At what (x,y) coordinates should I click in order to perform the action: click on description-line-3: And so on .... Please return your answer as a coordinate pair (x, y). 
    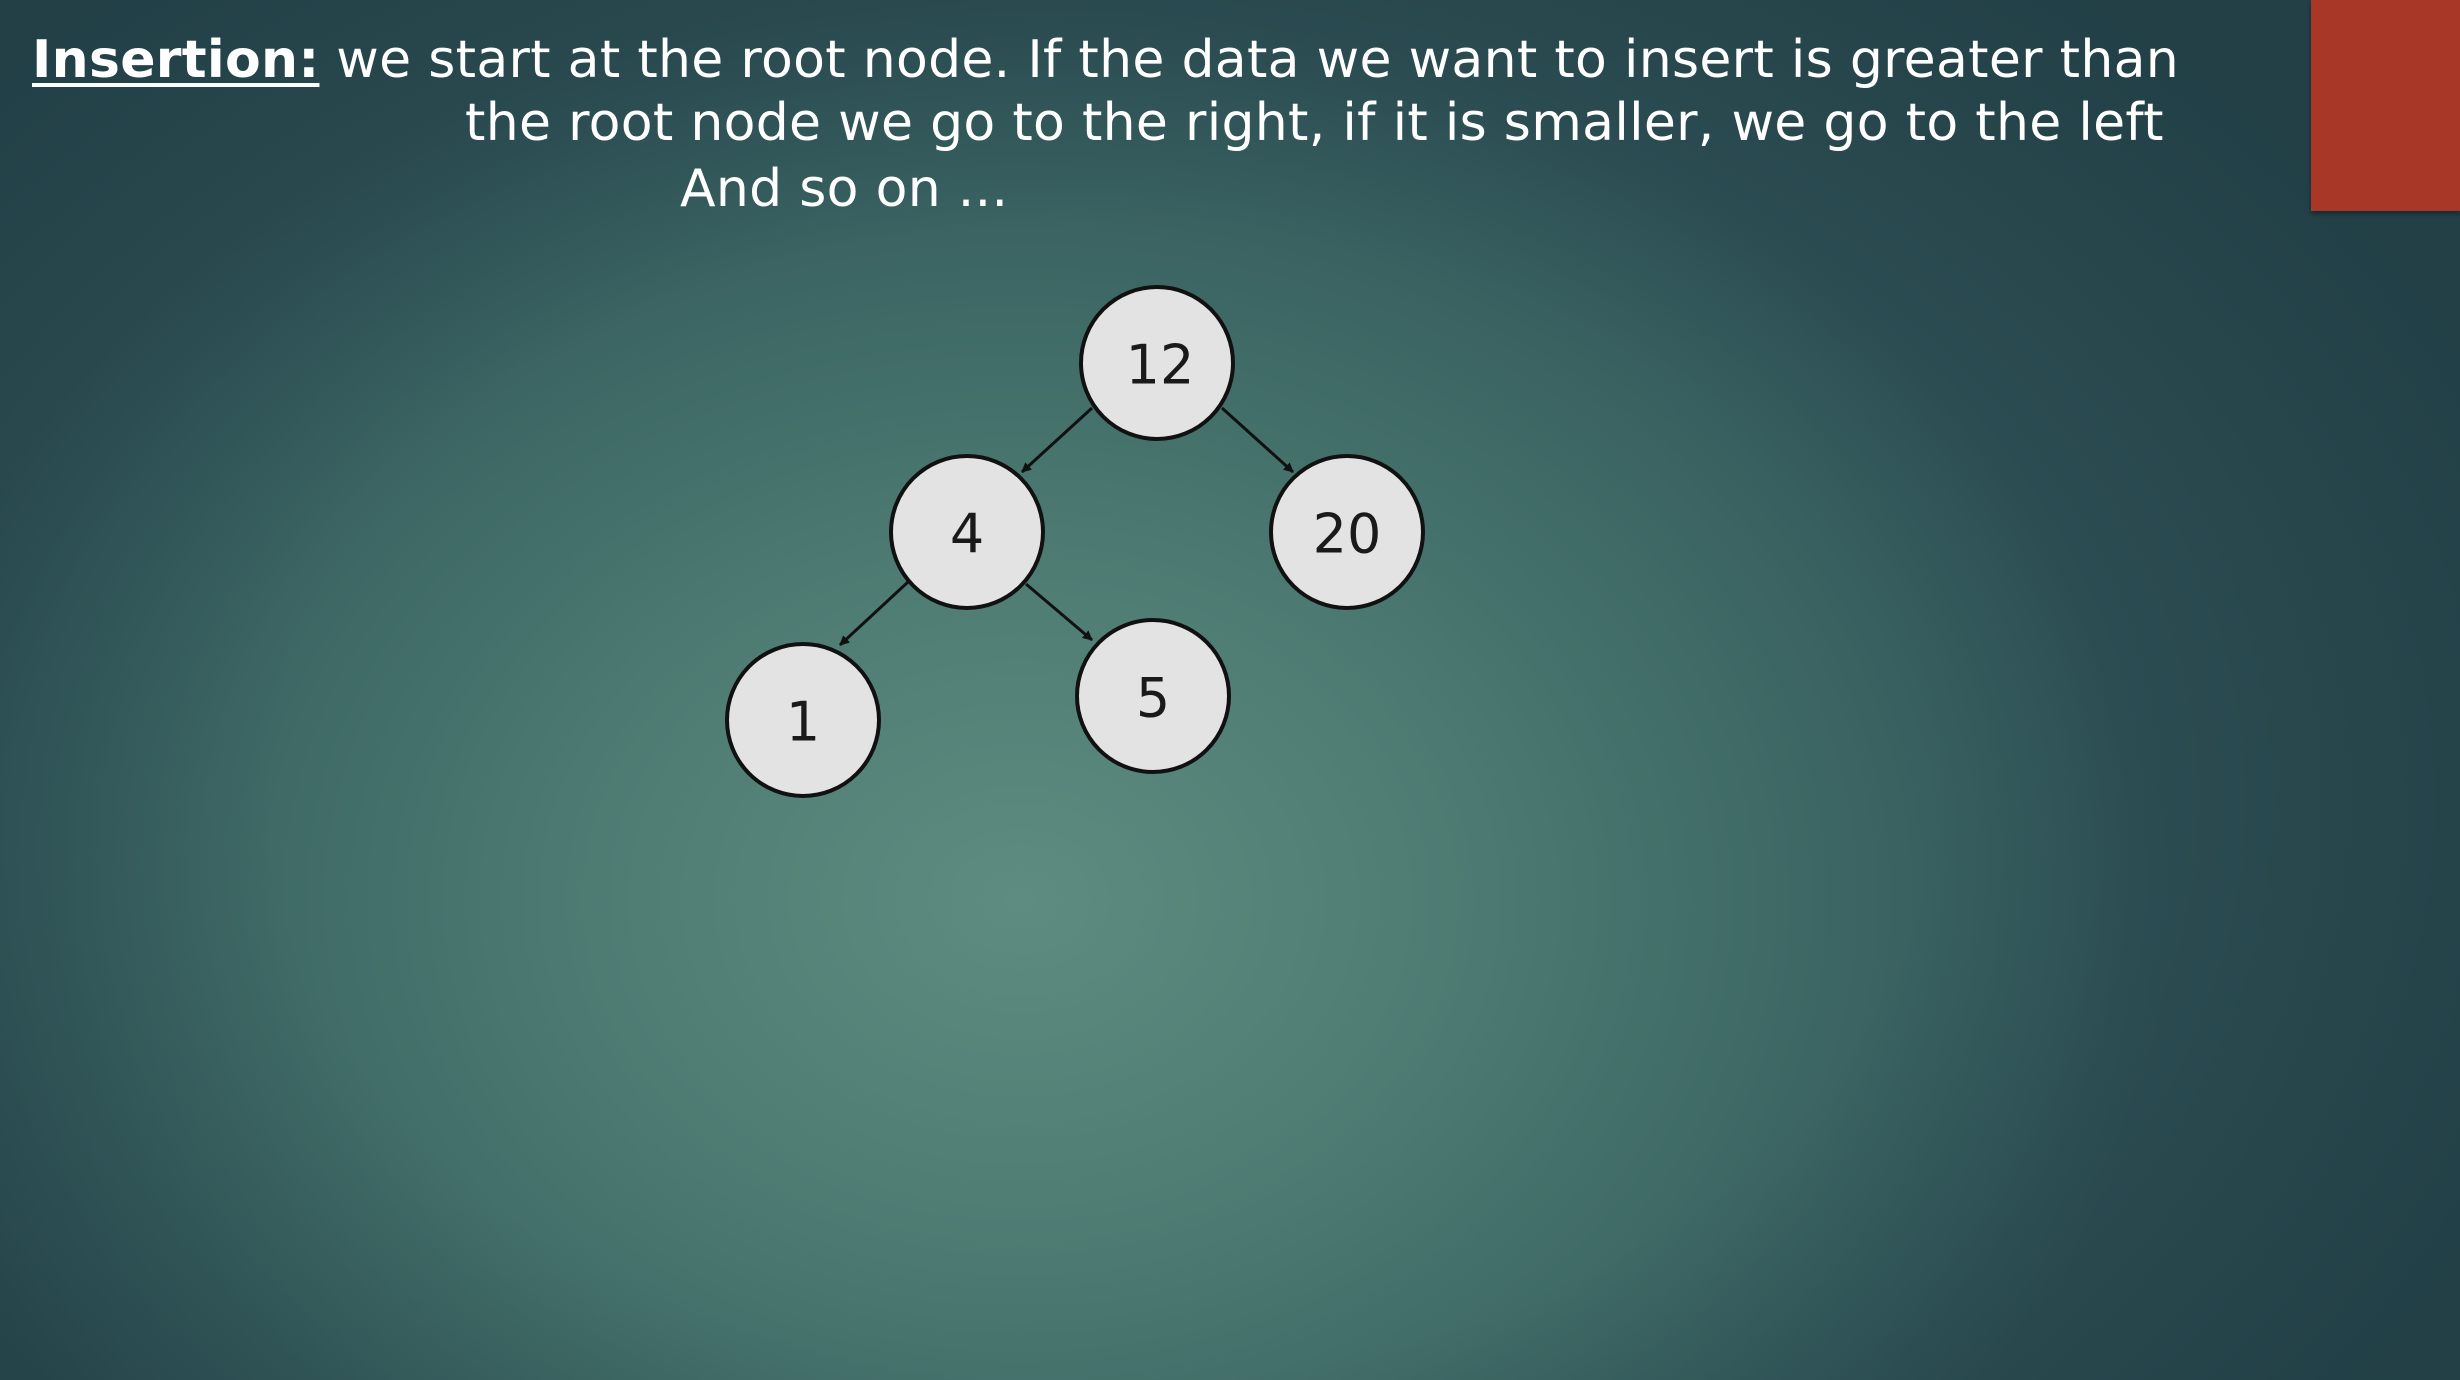
    Looking at the image, I should click on (844, 189).